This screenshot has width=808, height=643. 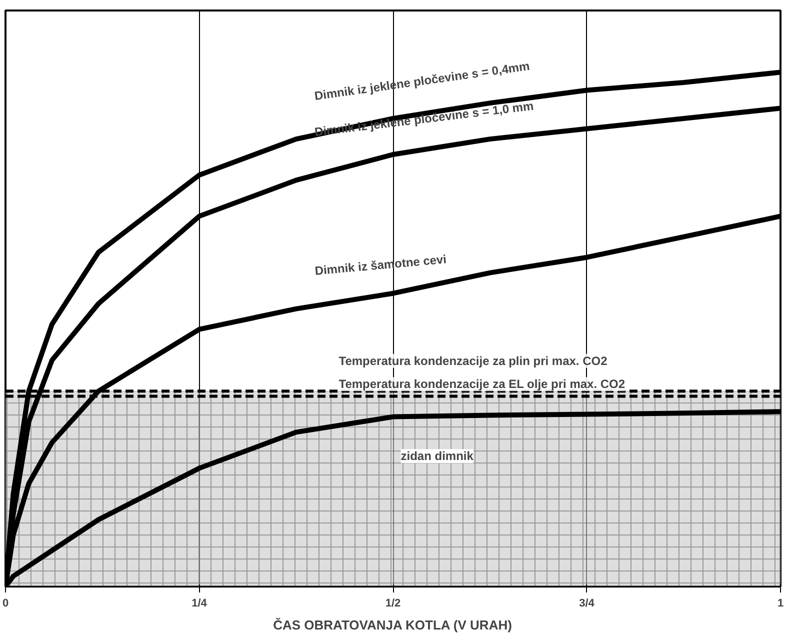 I want to click on text: Dimnik iz šamotne cevi, so click(x=381, y=265).